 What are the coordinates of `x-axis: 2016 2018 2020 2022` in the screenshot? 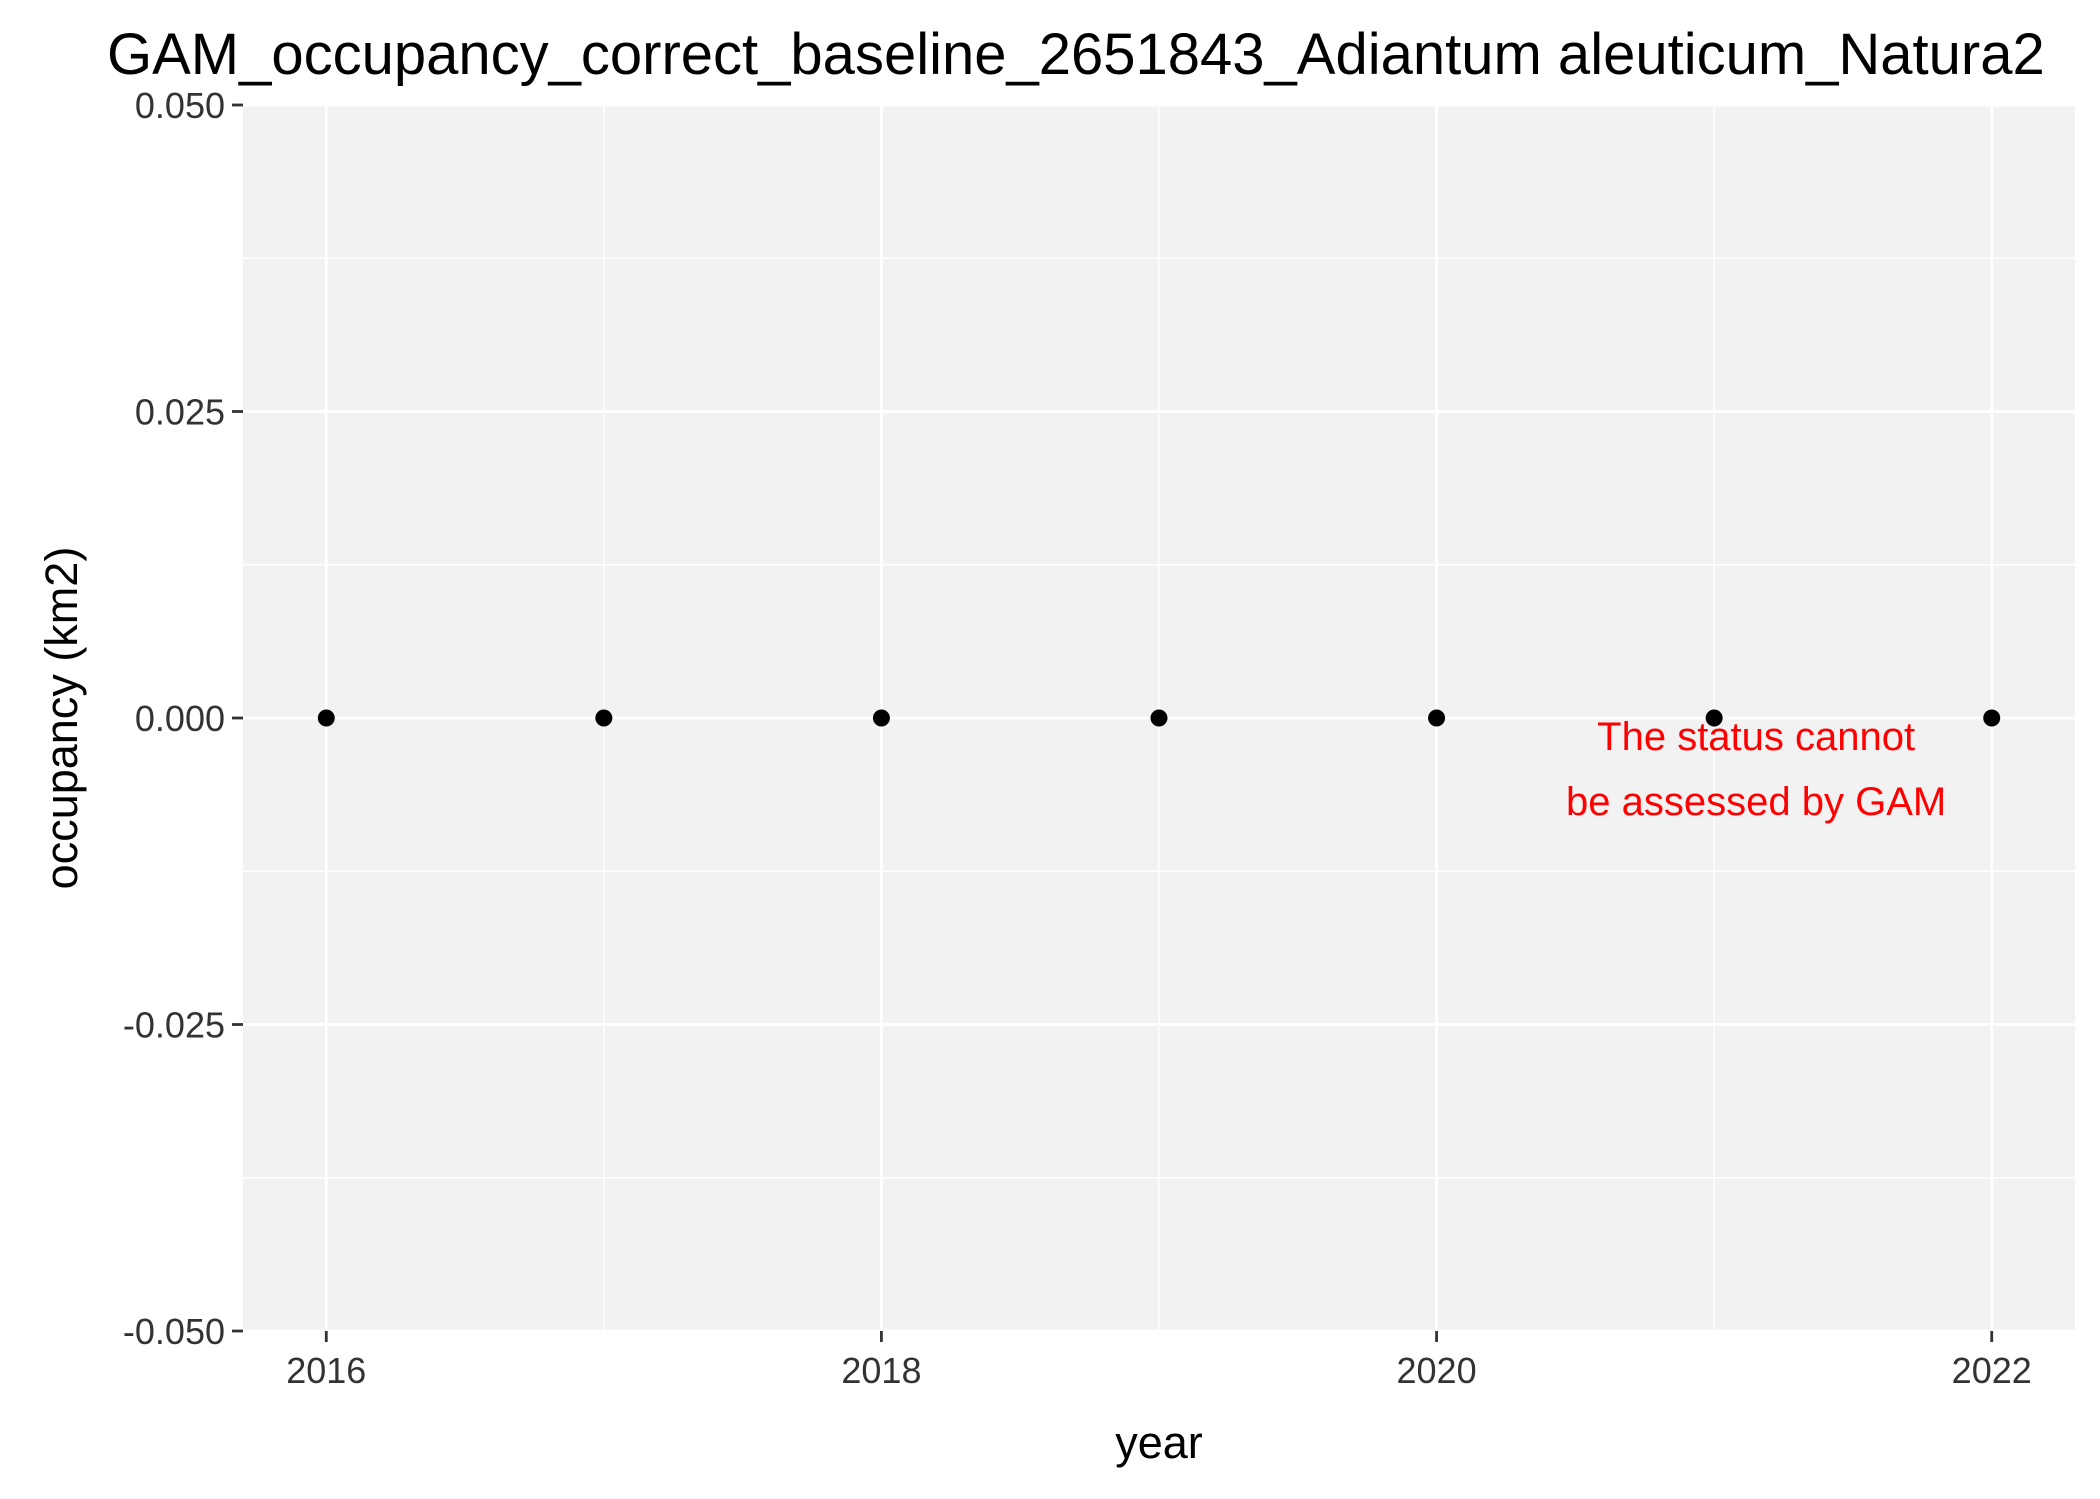 It's located at (1159, 1361).